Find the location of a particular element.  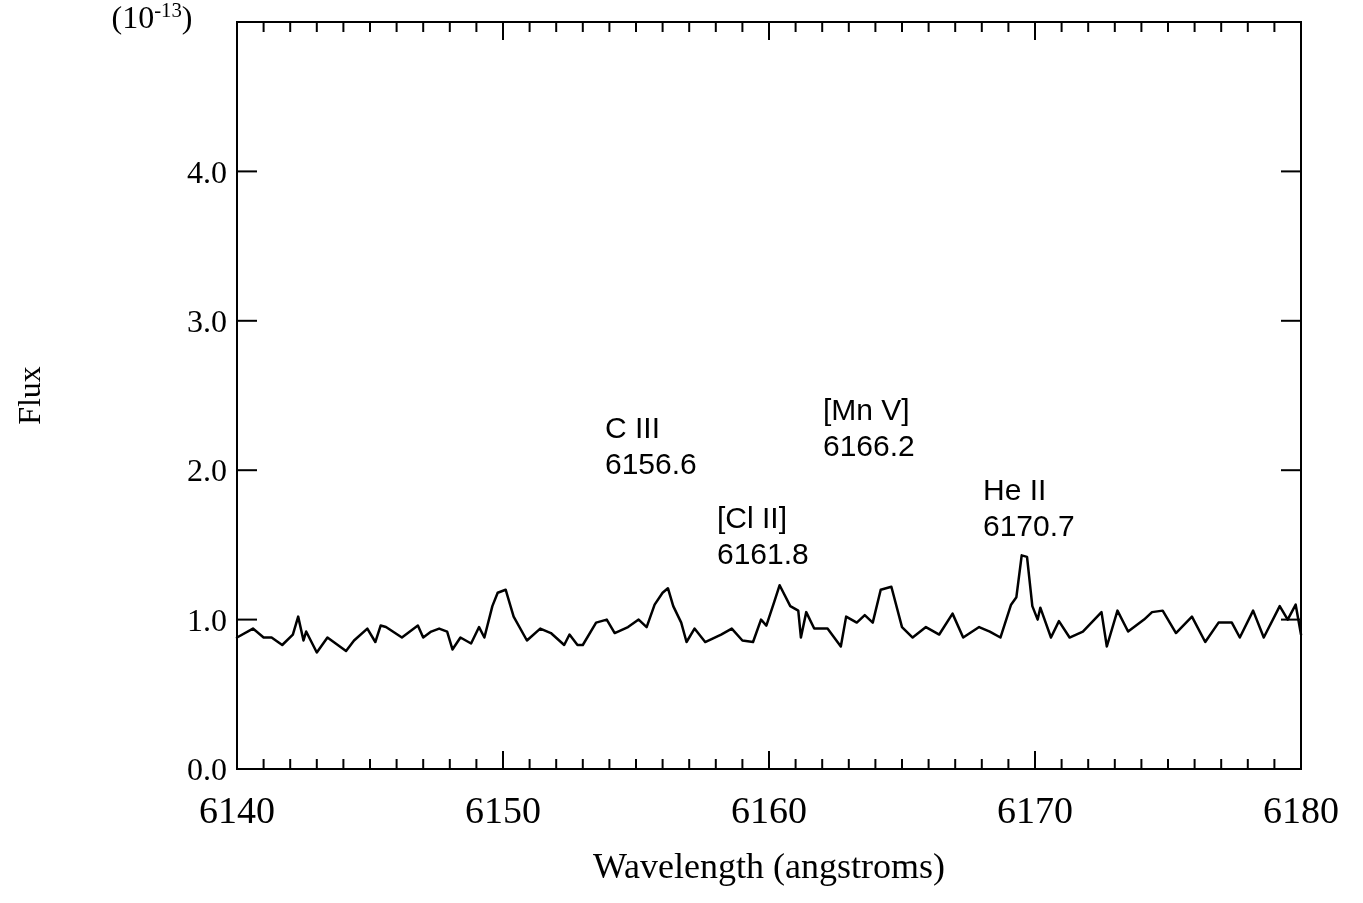

annotation: [Cl II] 6161.8 is located at coordinates (763, 535).